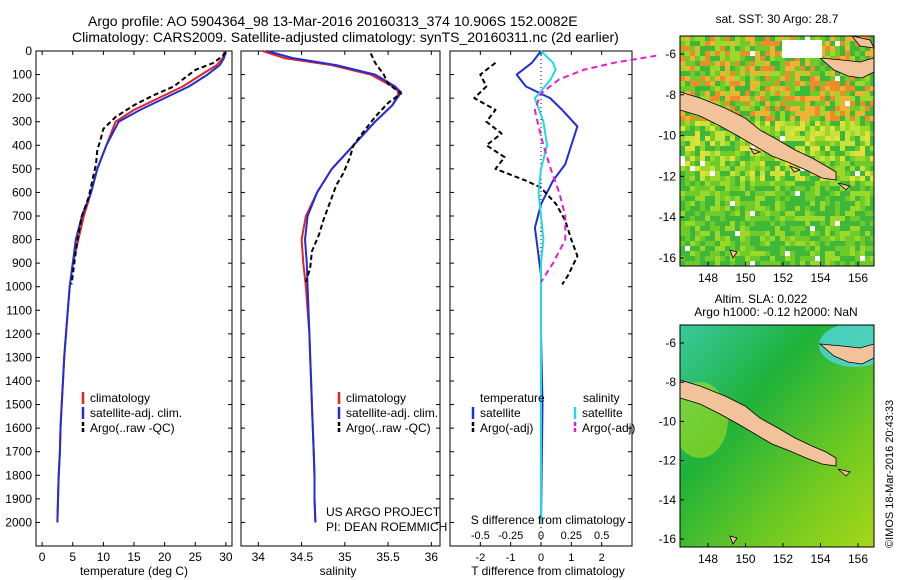  What do you see at coordinates (571, 536) in the screenshot?
I see `x-tick-label-s: 0.25` at bounding box center [571, 536].